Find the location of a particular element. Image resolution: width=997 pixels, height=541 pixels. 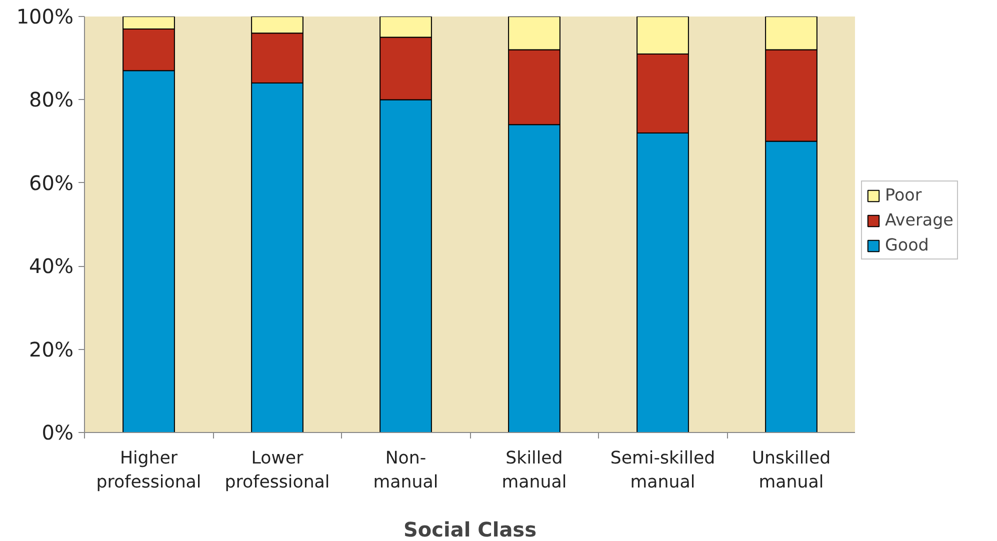

y-tick-label: 0% is located at coordinates (58, 432).